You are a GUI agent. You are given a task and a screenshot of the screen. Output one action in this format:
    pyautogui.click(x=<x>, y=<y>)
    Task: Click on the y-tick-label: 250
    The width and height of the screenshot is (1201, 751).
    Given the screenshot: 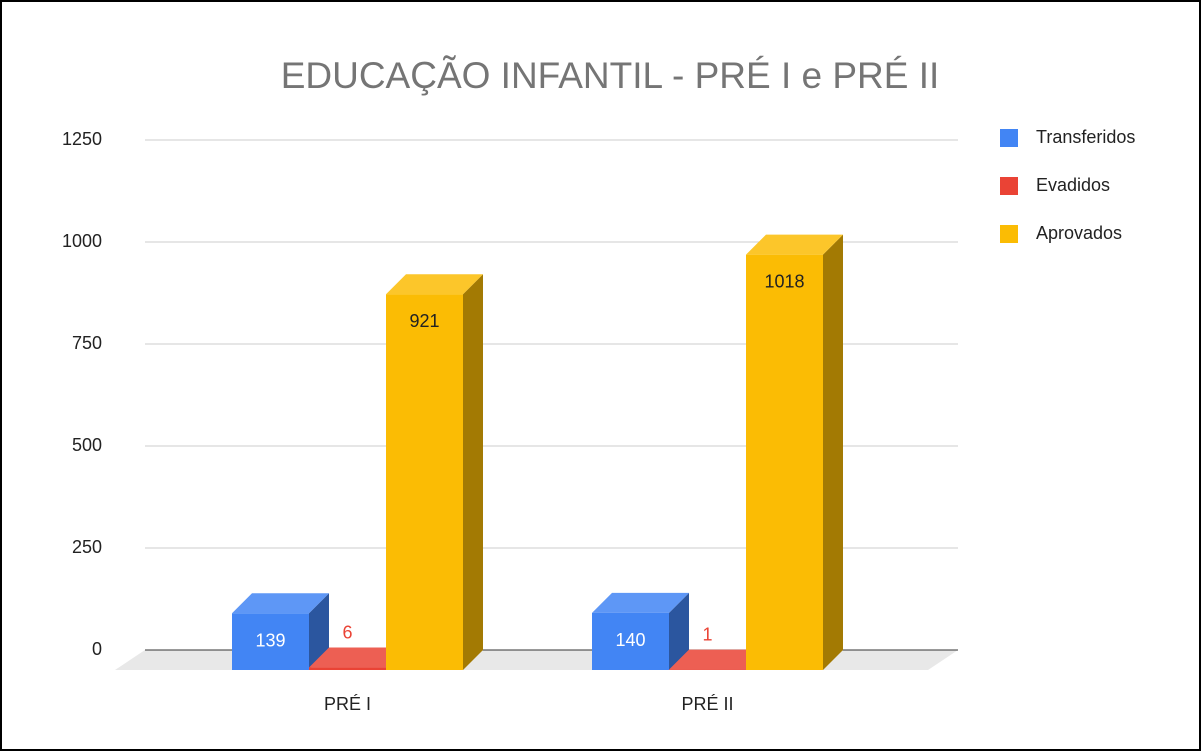 What is the action you would take?
    pyautogui.click(x=87, y=547)
    